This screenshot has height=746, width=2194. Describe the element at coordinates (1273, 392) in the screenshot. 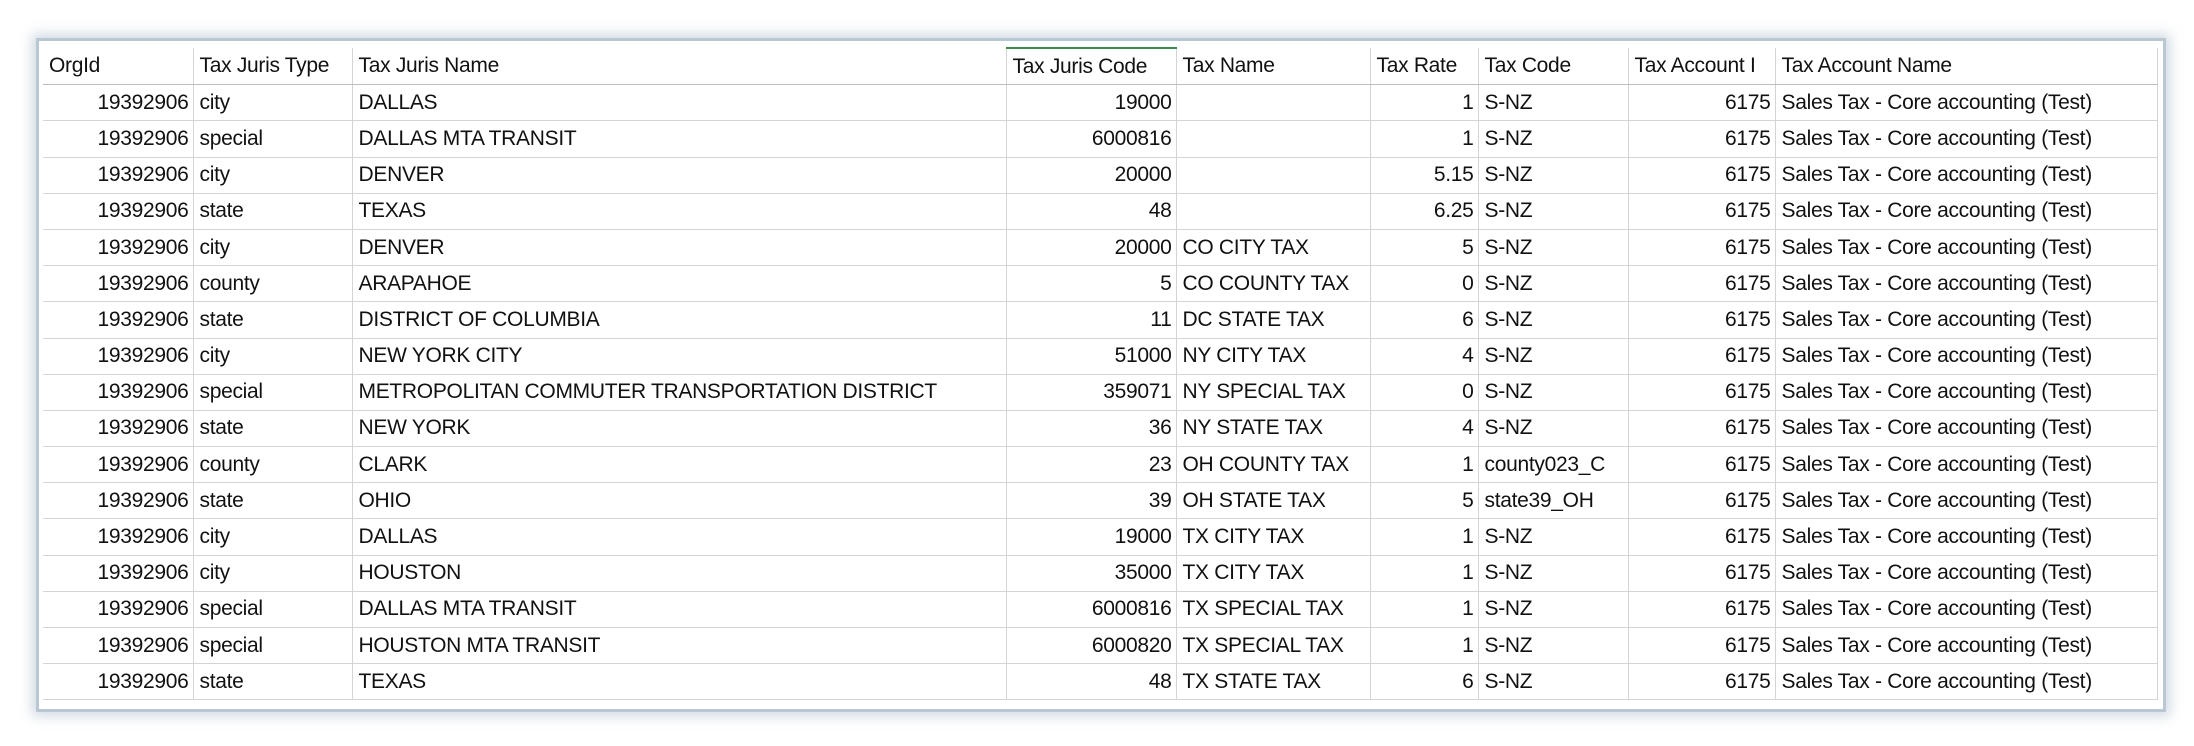

I see `cell: NY SPECIAL TAX` at that location.